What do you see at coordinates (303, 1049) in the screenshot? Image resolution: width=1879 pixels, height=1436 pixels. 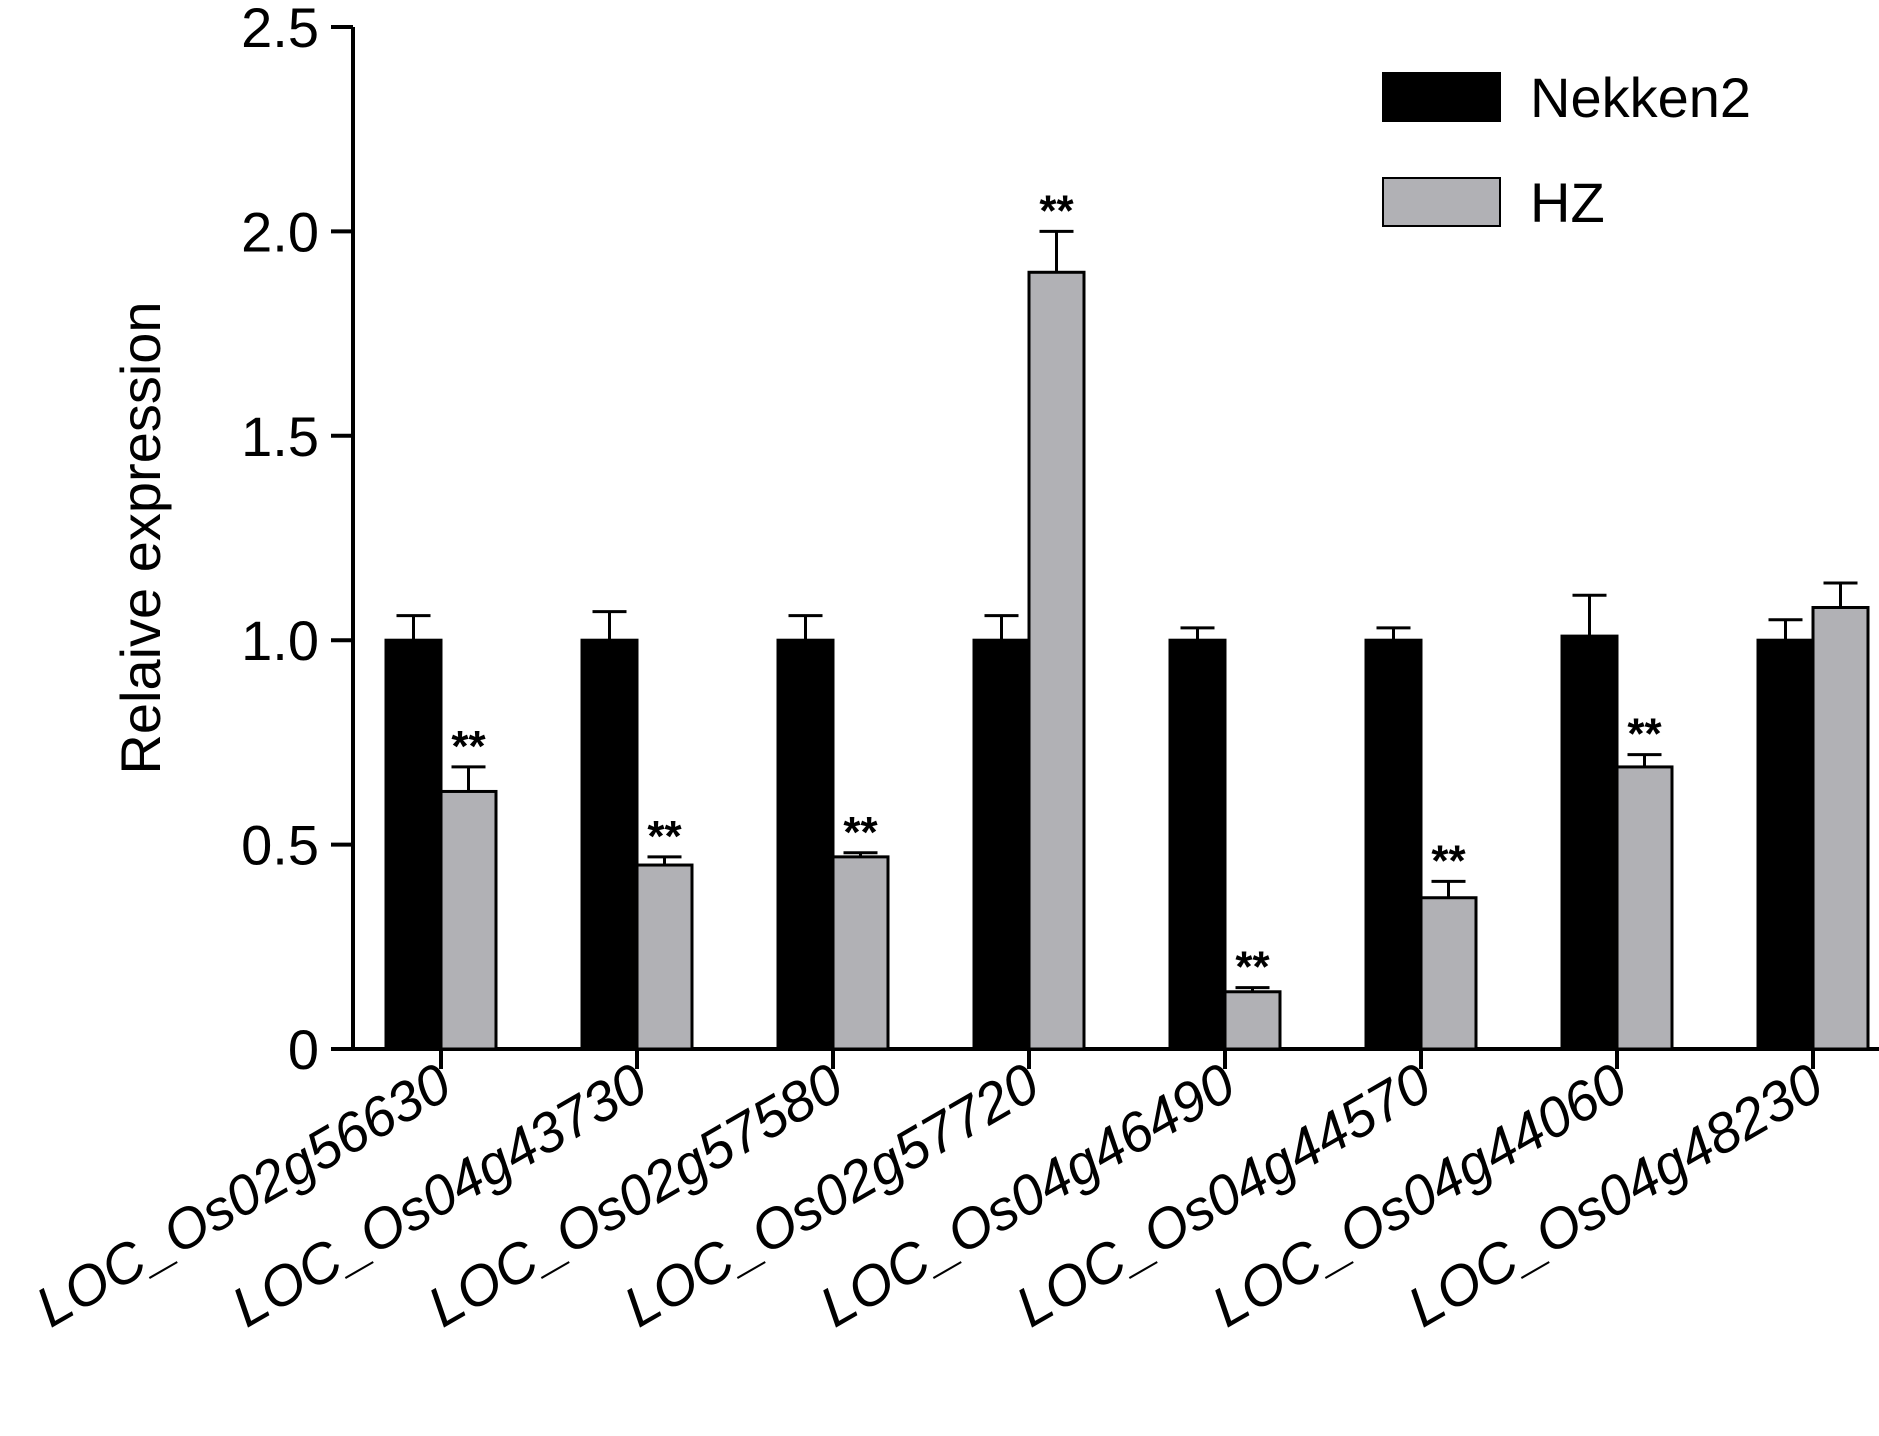 I see `y-tick-label: 0` at bounding box center [303, 1049].